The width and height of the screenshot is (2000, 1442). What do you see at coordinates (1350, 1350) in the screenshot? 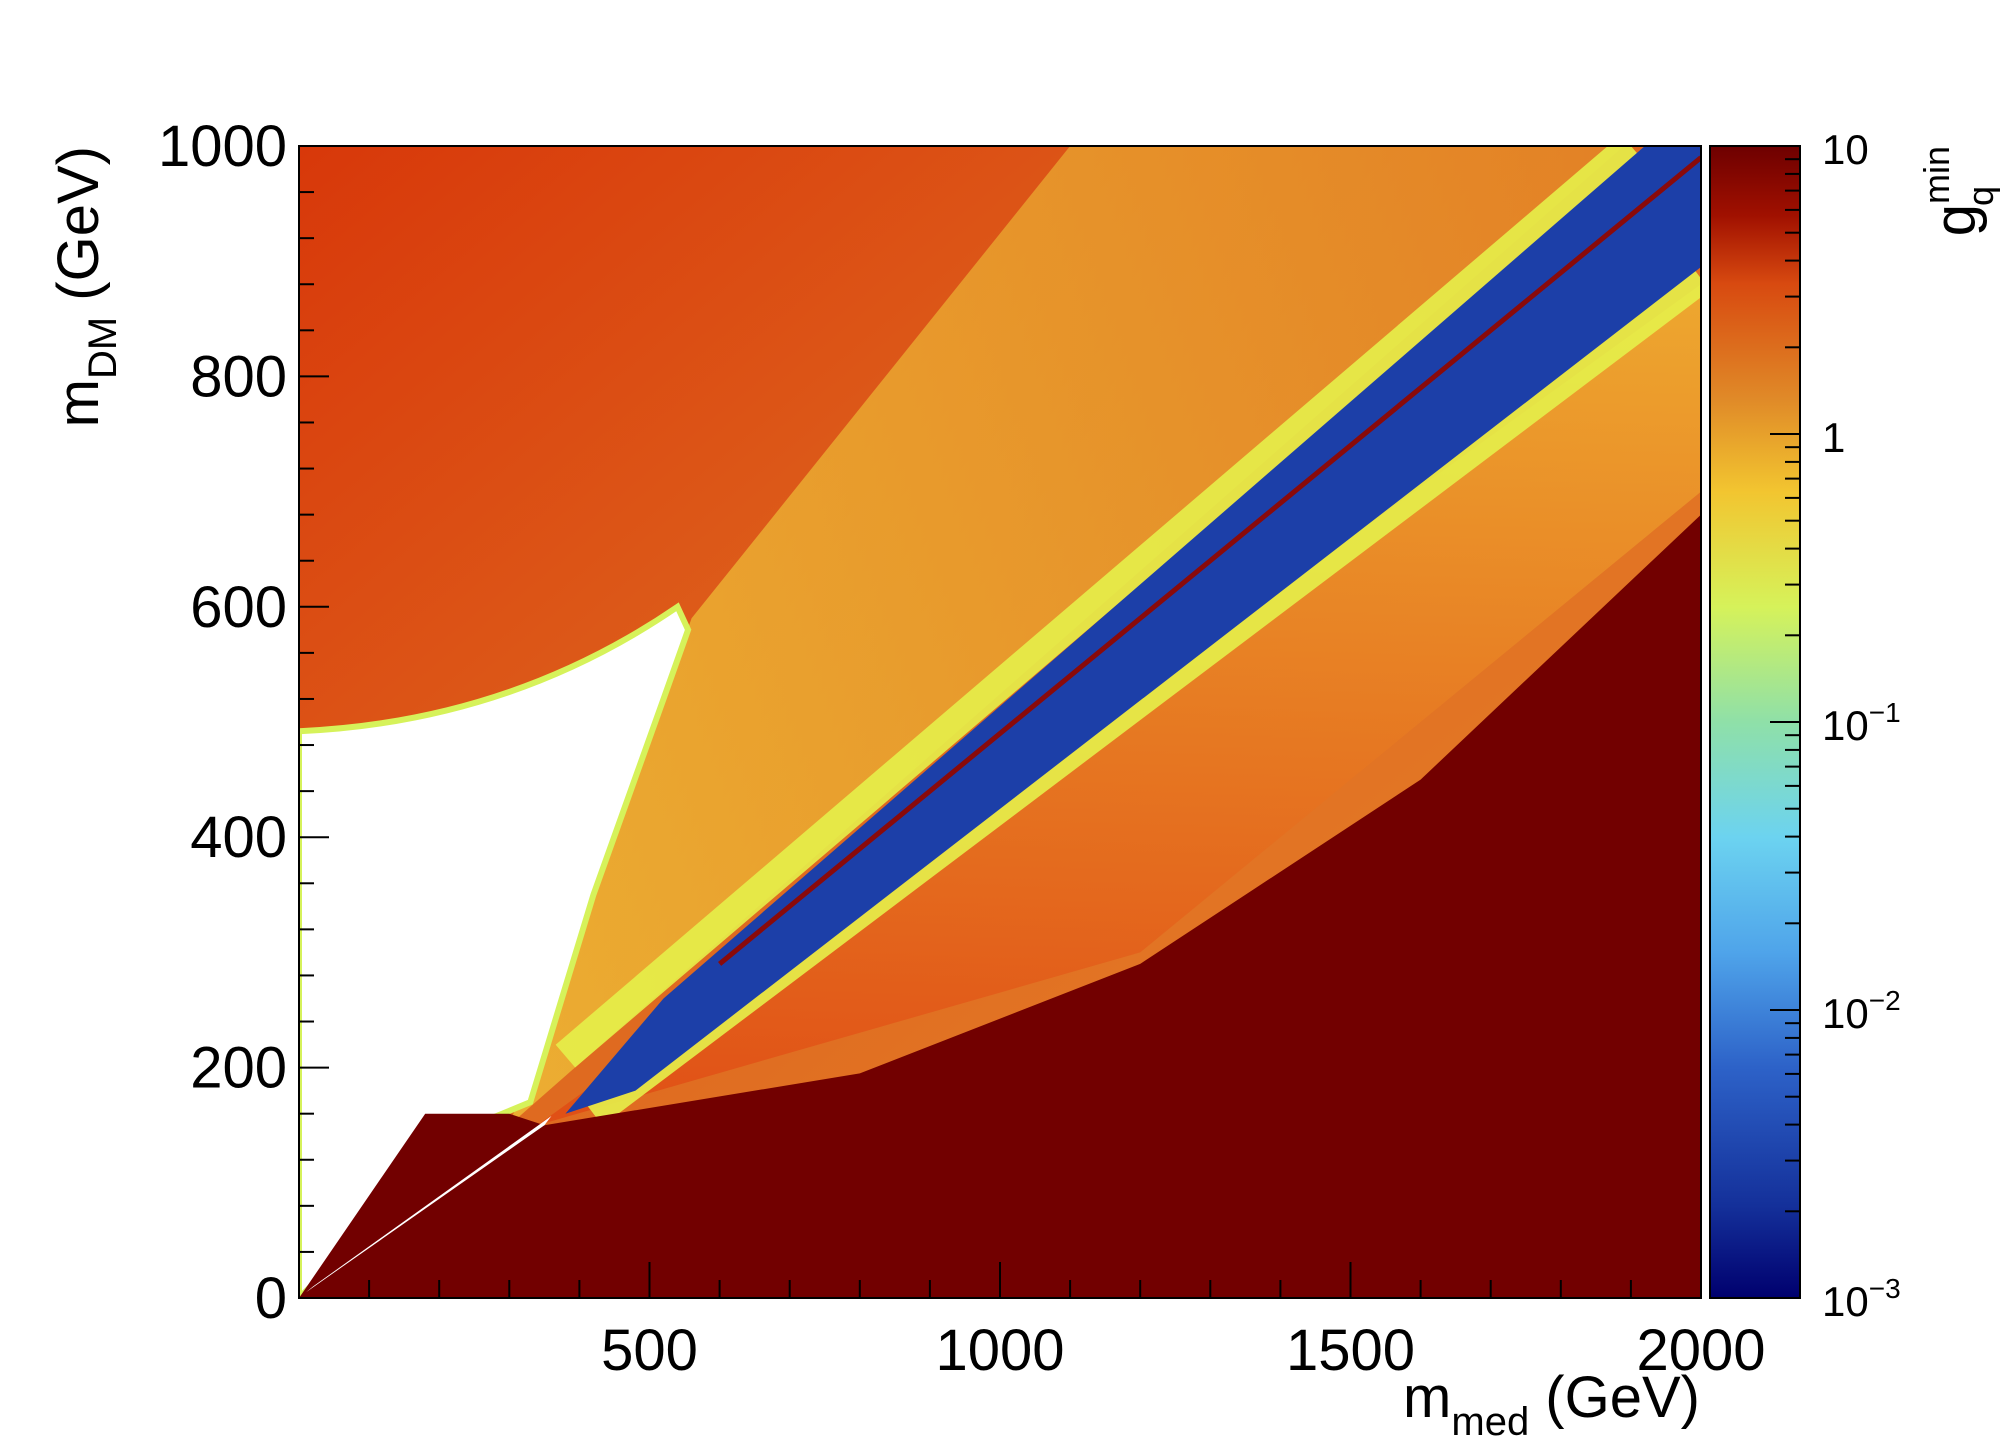
I see `x-tick-label: 1500` at bounding box center [1350, 1350].